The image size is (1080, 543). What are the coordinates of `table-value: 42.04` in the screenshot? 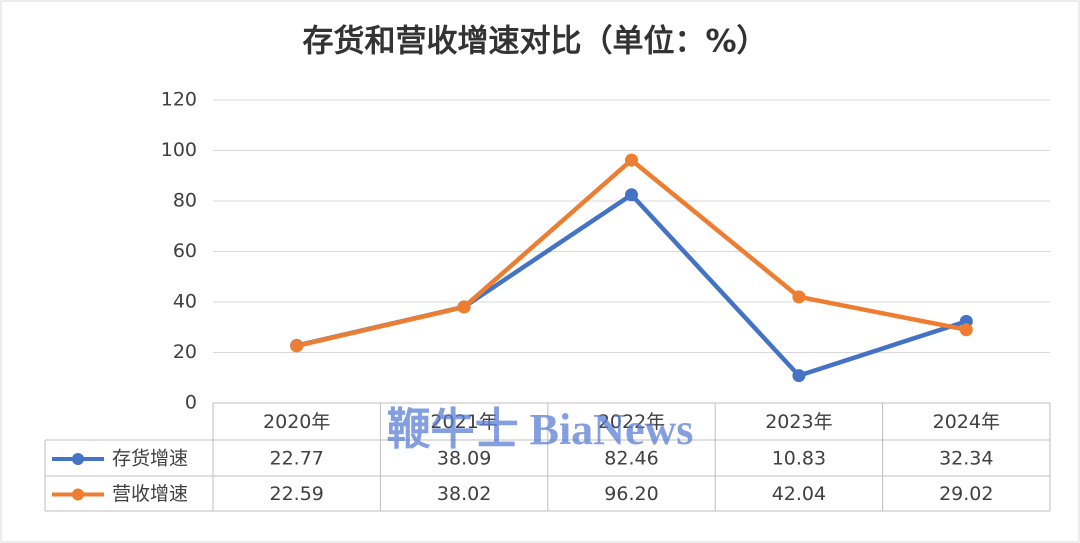 It's located at (799, 494).